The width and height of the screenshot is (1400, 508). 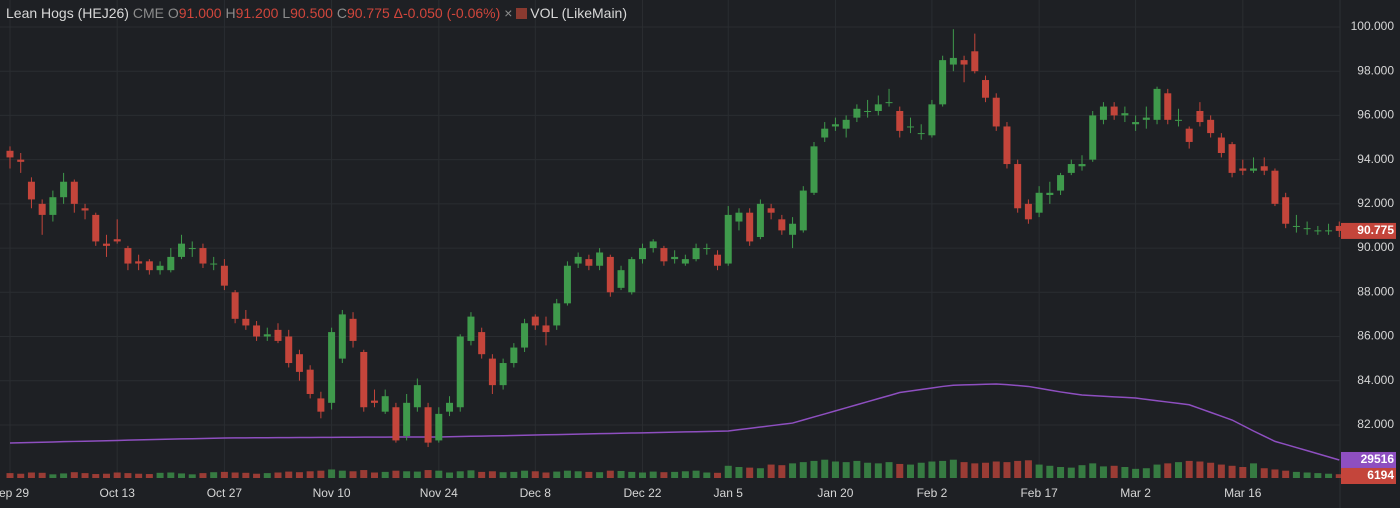 What do you see at coordinates (579, 13) in the screenshot?
I see `volume-name: VOL (LikeMain)` at bounding box center [579, 13].